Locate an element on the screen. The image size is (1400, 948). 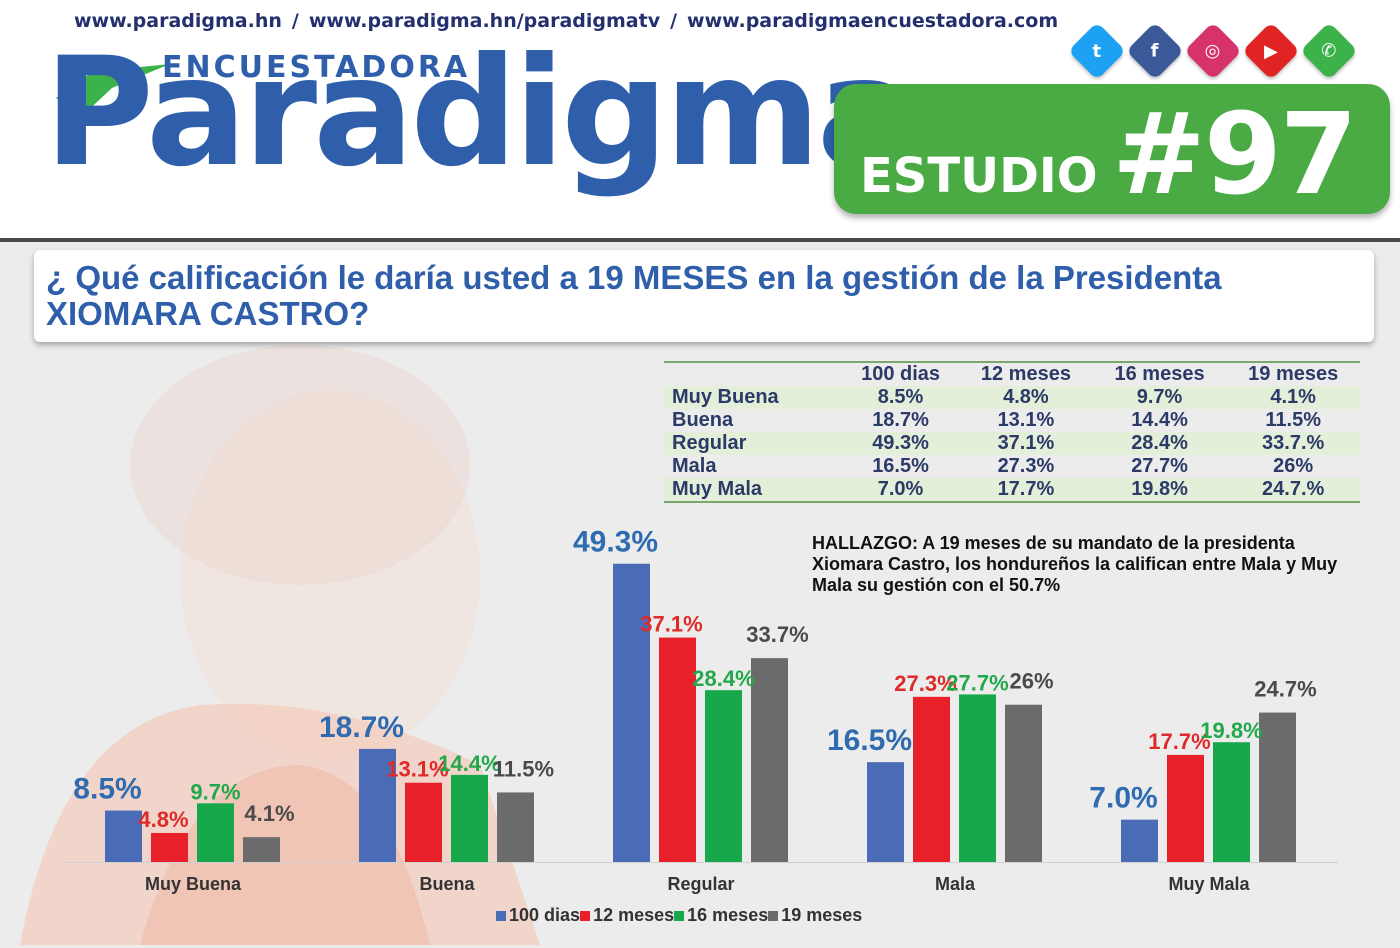
table-cell: 24.7.% is located at coordinates (1293, 490).